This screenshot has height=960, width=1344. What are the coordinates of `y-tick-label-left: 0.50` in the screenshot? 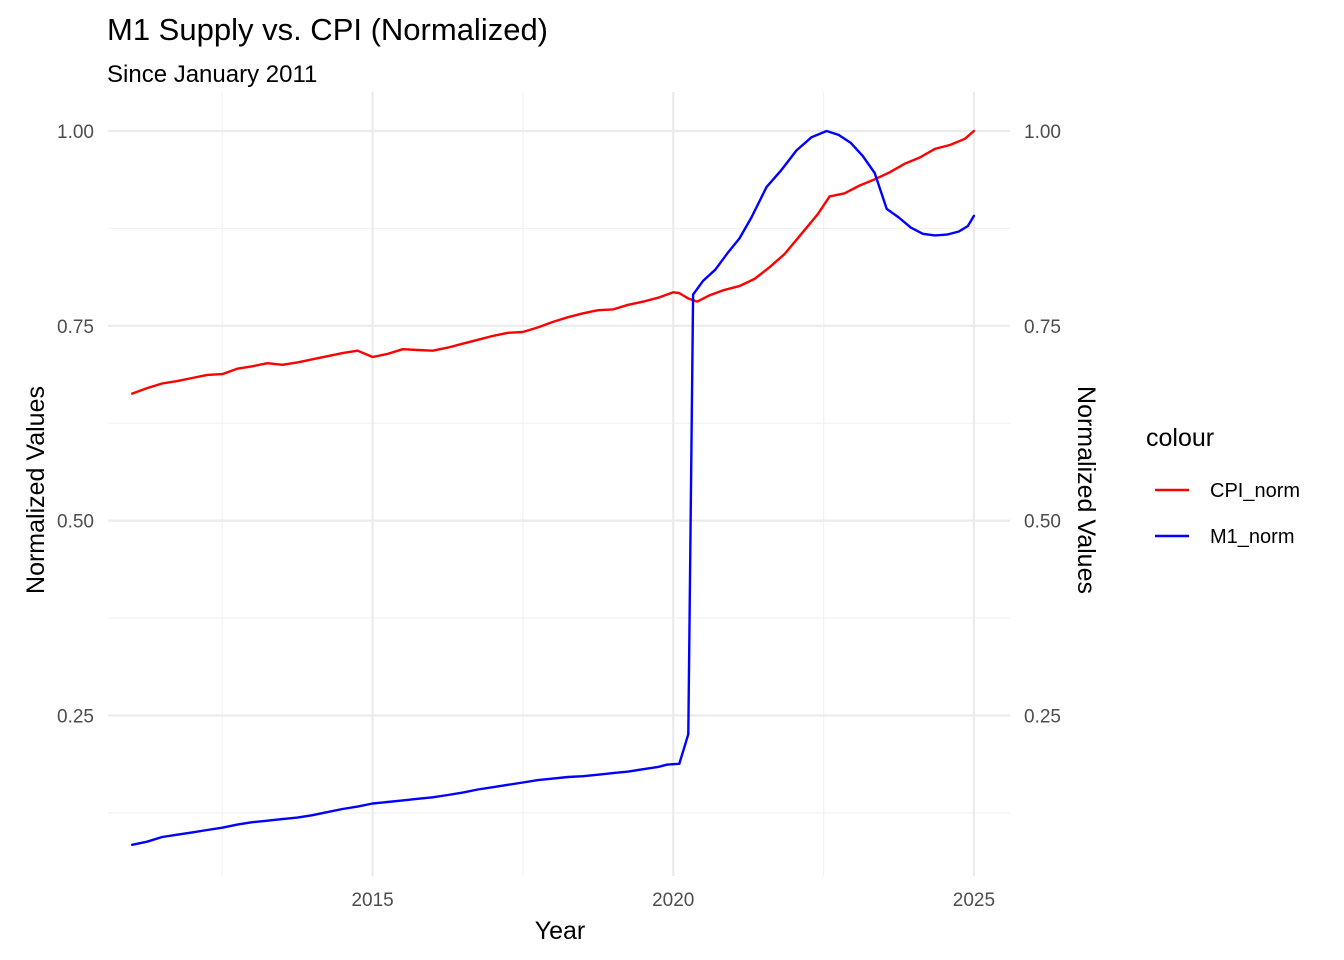 It's located at (75, 522).